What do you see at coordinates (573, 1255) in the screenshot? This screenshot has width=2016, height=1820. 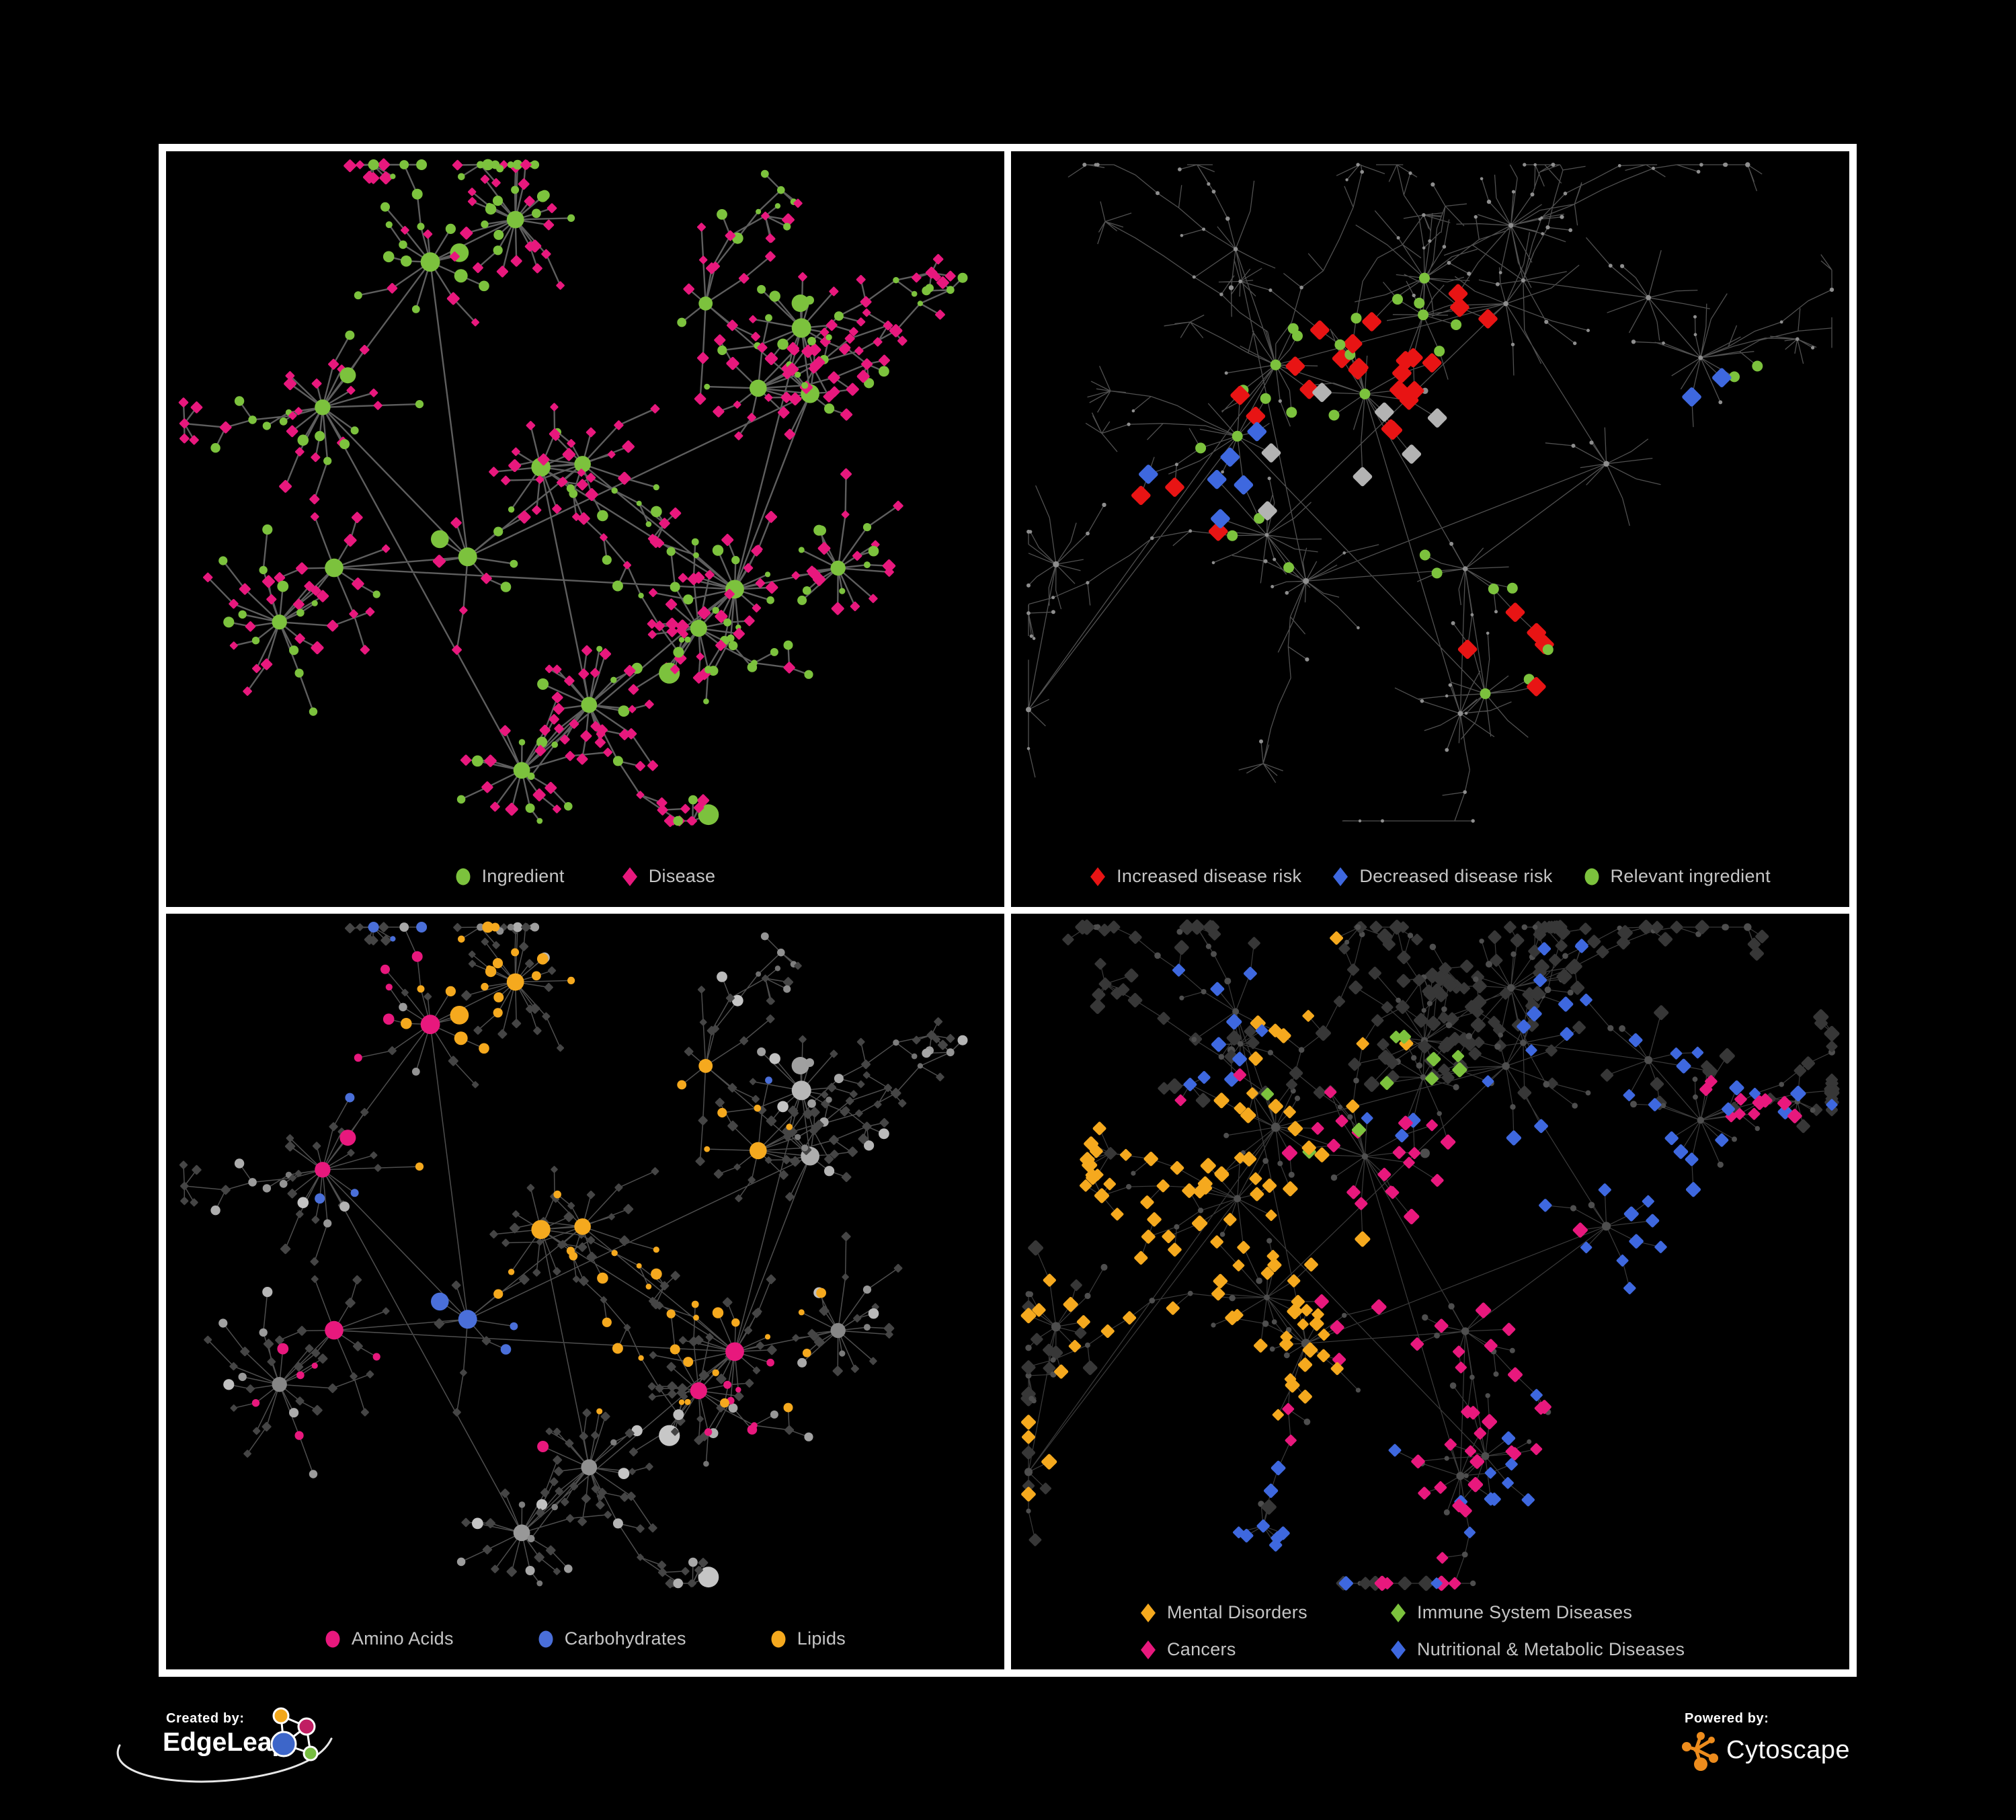 I see `network-graph-nutrient-classes` at bounding box center [573, 1255].